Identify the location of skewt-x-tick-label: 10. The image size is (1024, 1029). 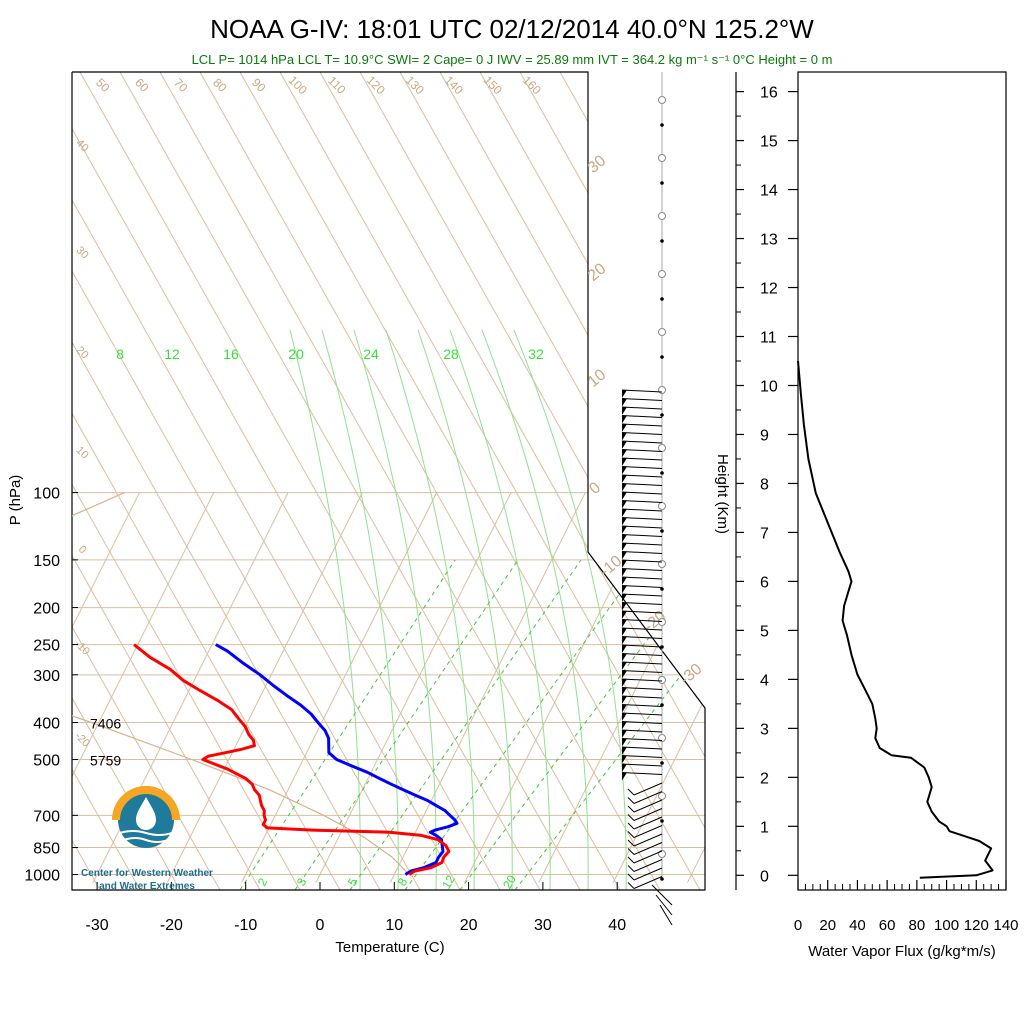
(394, 925).